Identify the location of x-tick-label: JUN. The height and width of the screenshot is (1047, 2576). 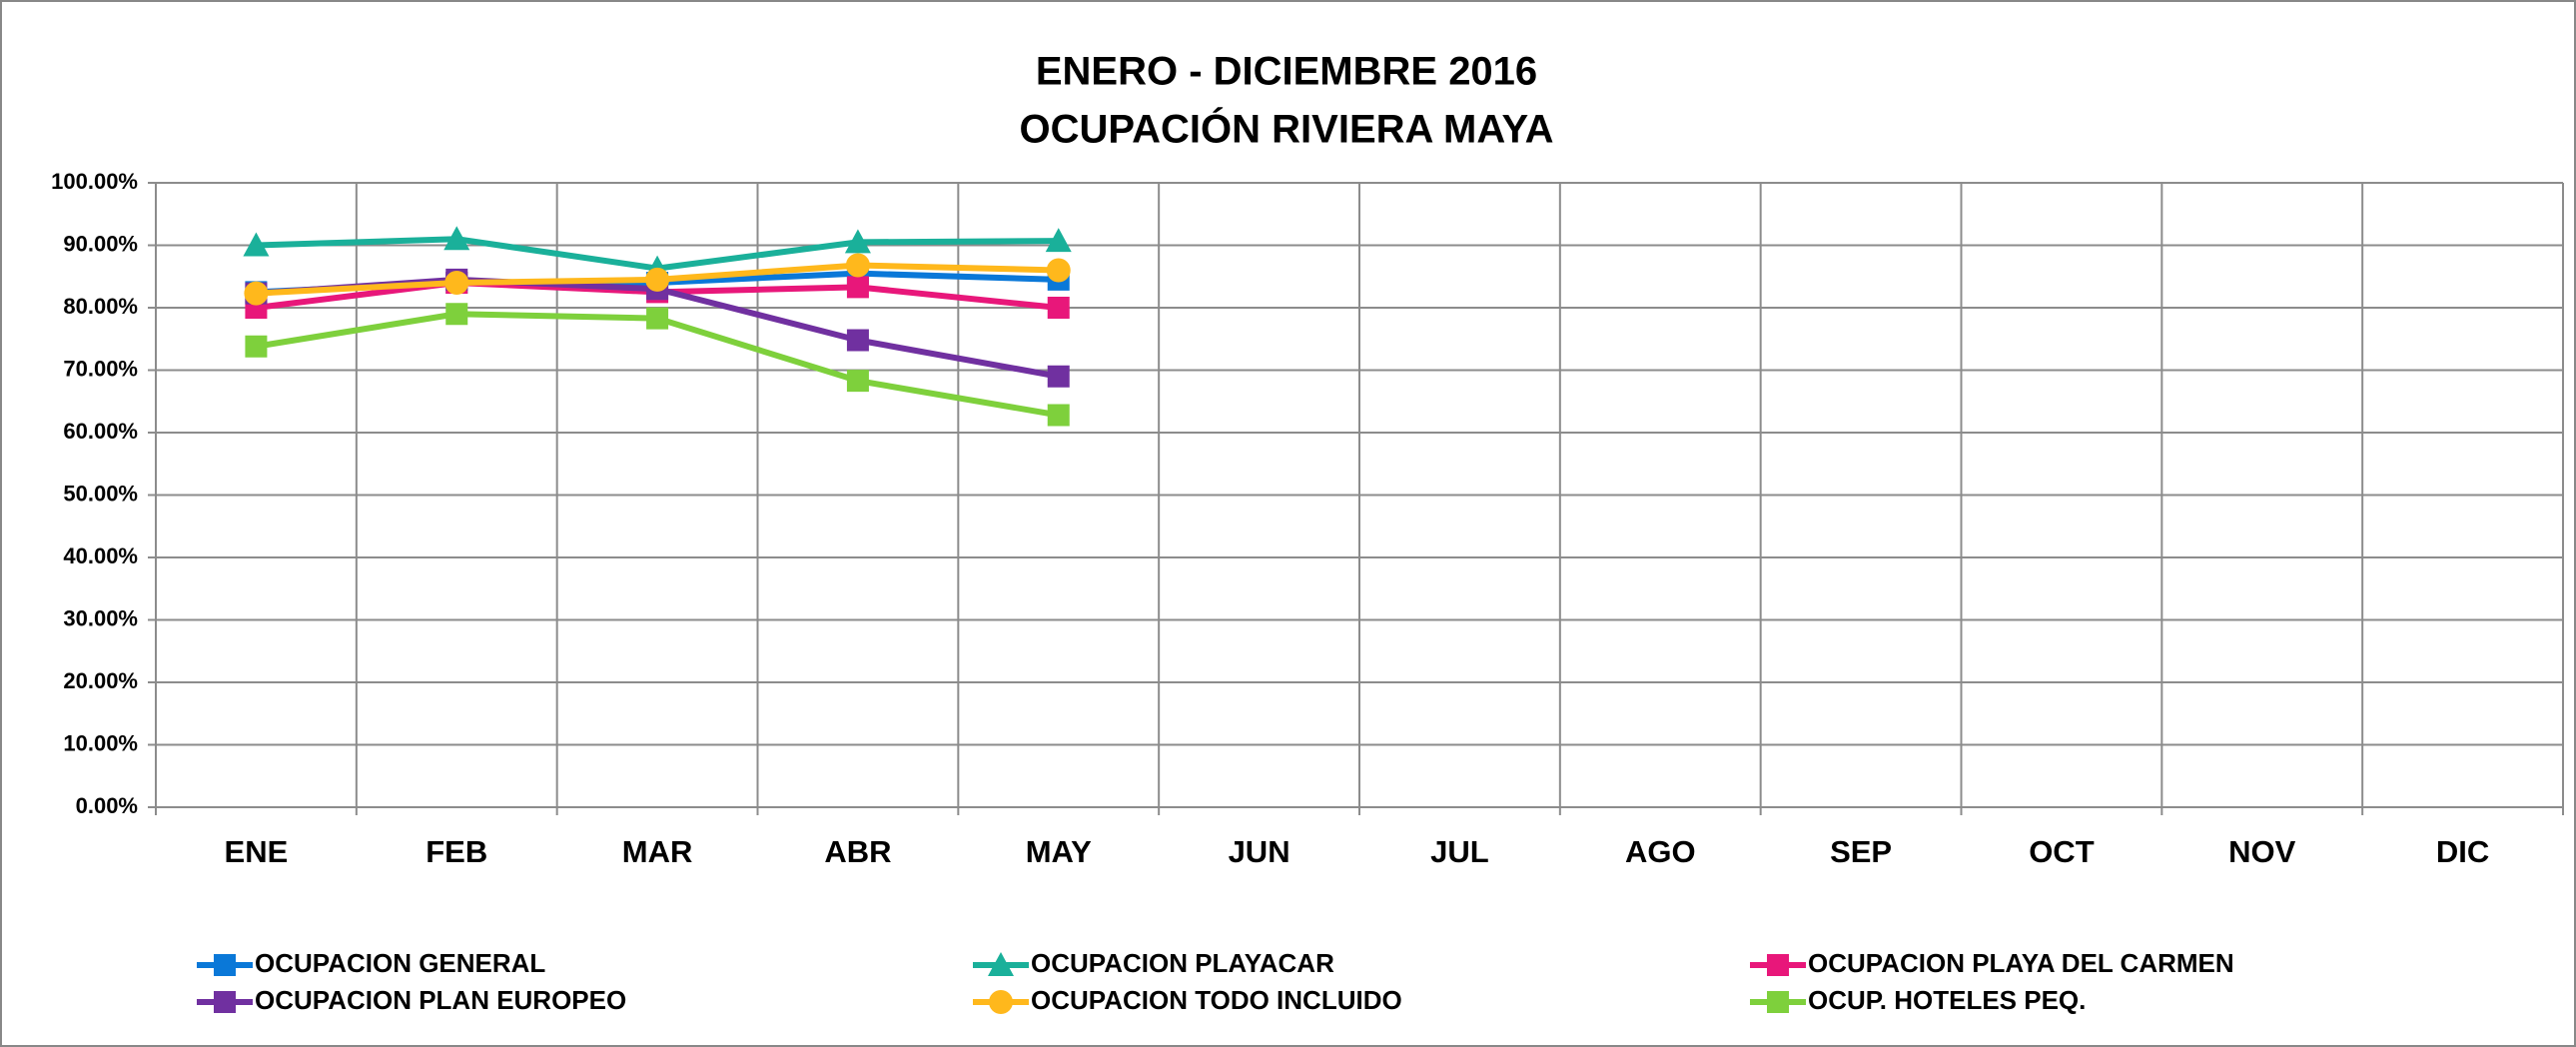
(1260, 851).